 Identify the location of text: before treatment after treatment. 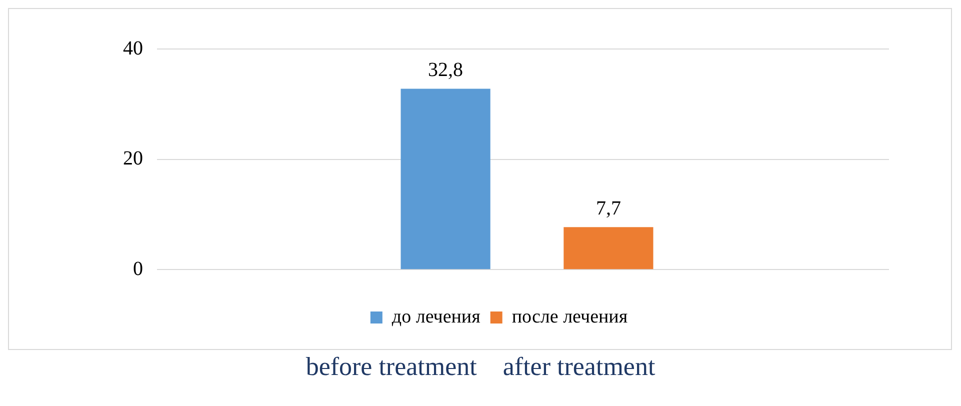
(480, 367).